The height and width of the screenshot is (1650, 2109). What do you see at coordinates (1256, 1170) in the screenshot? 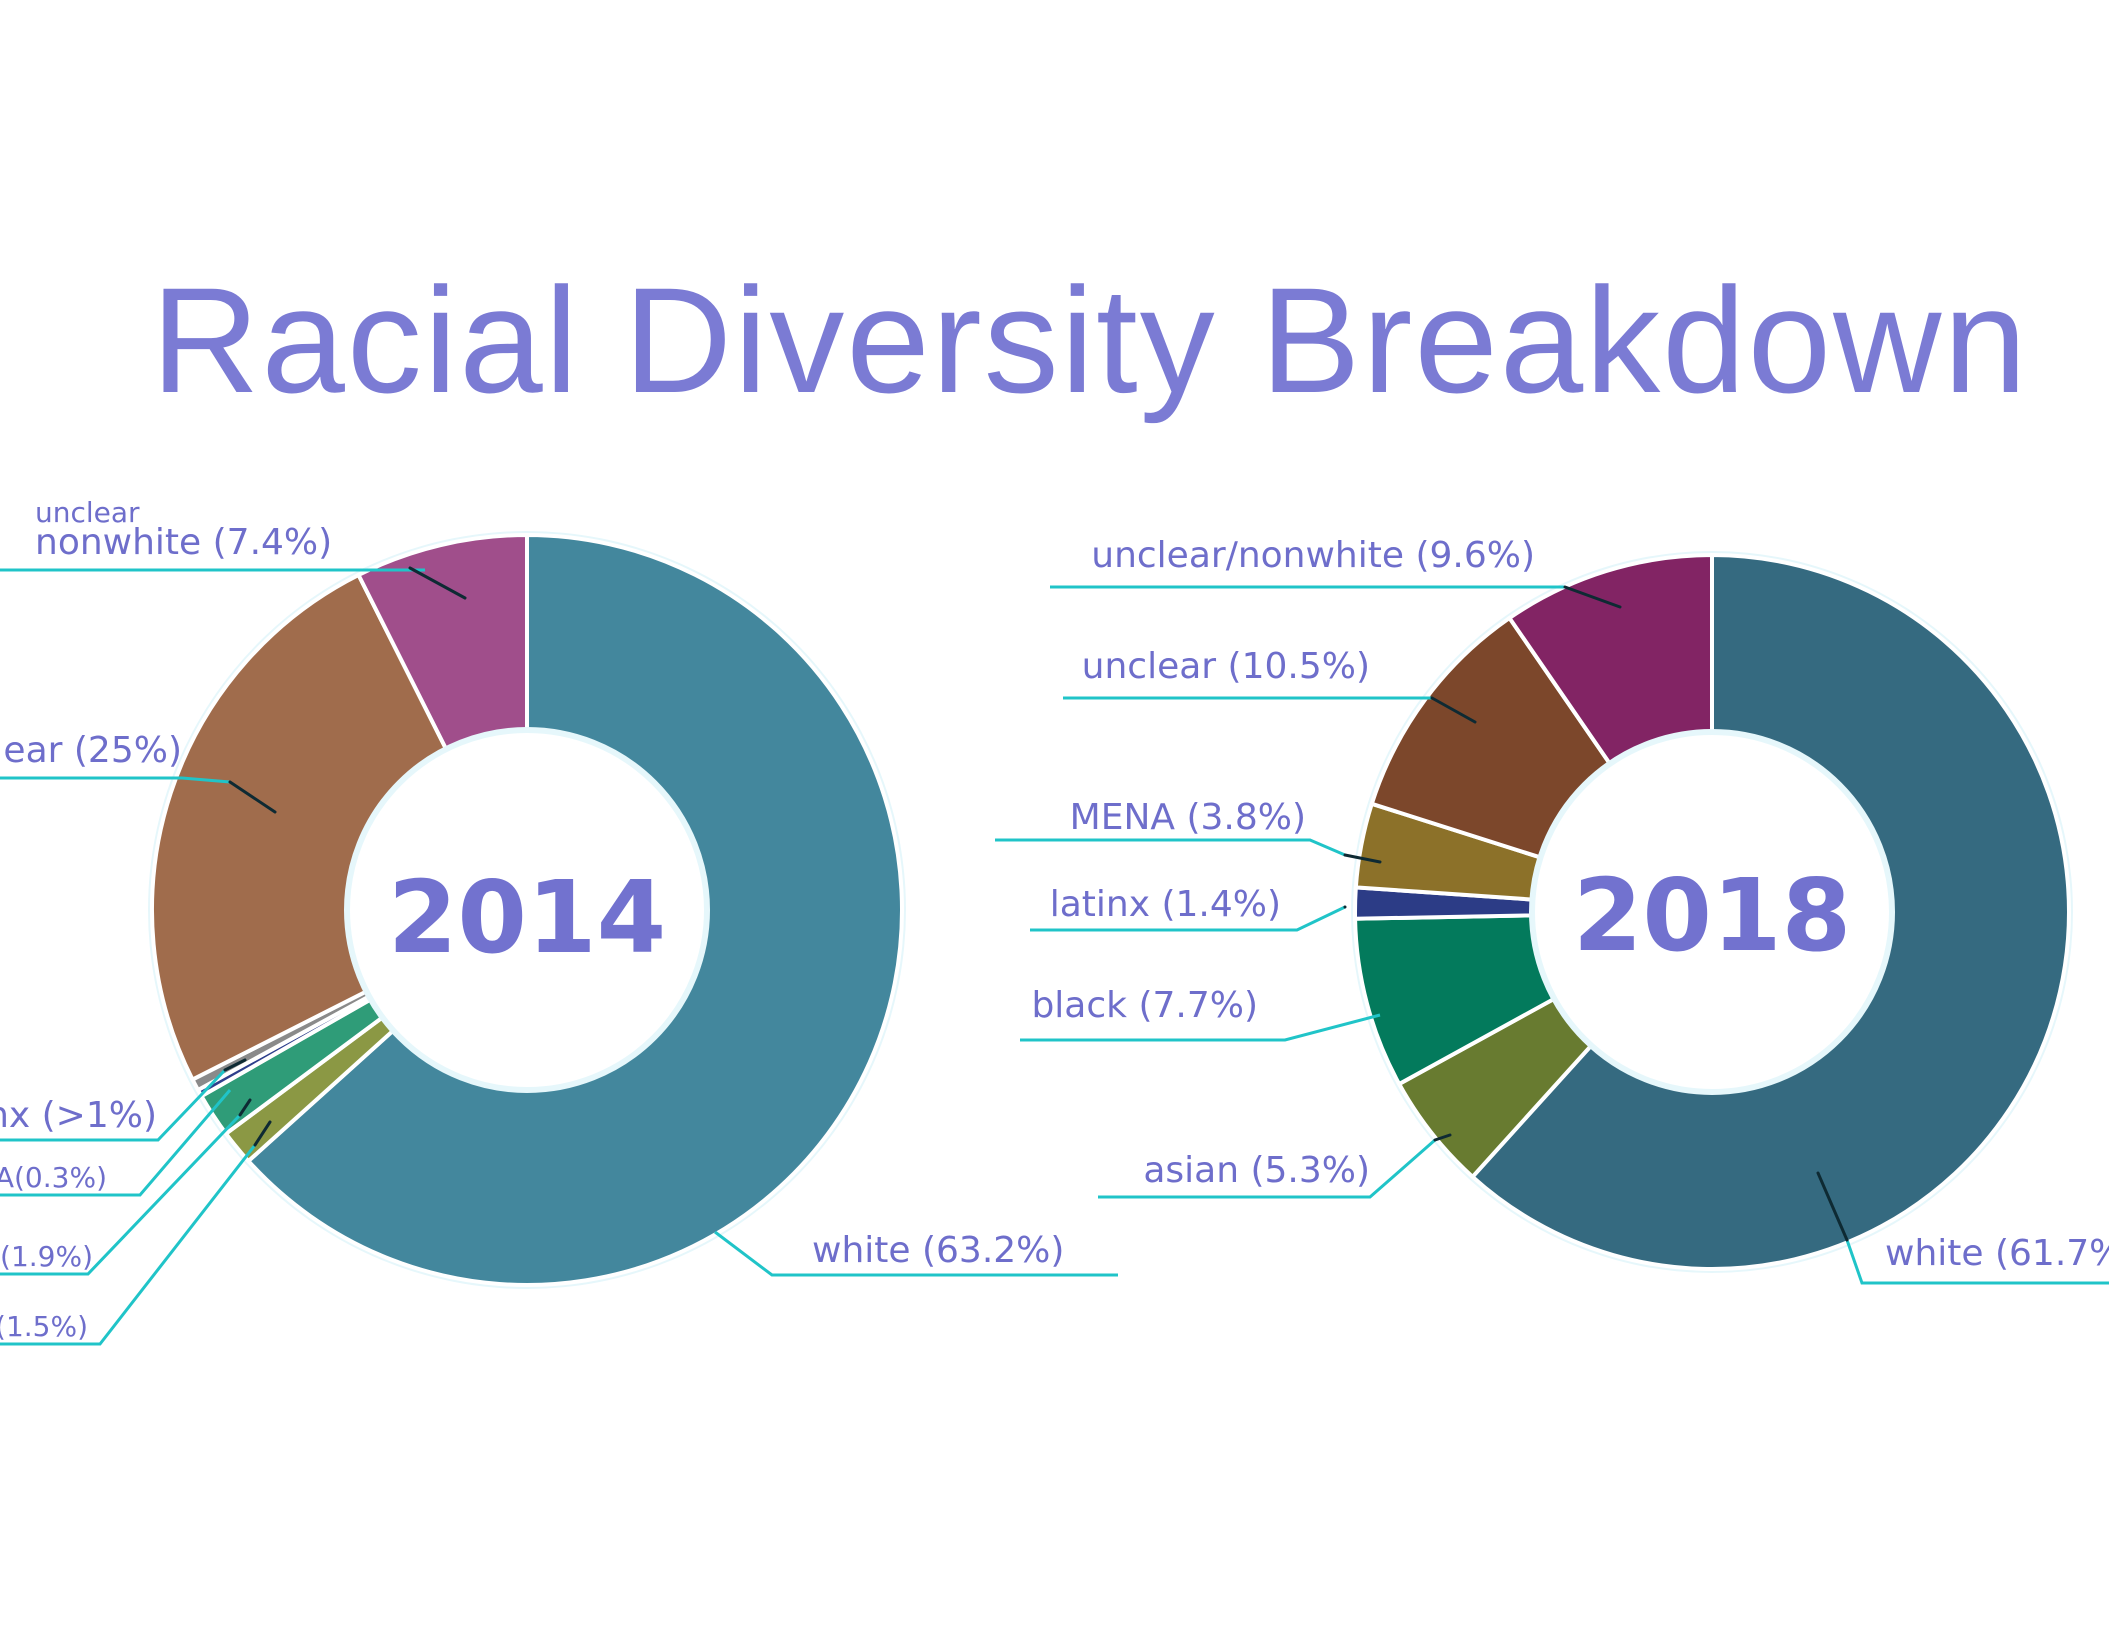
I see `slice-label-asian: asian (5.3%)` at bounding box center [1256, 1170].